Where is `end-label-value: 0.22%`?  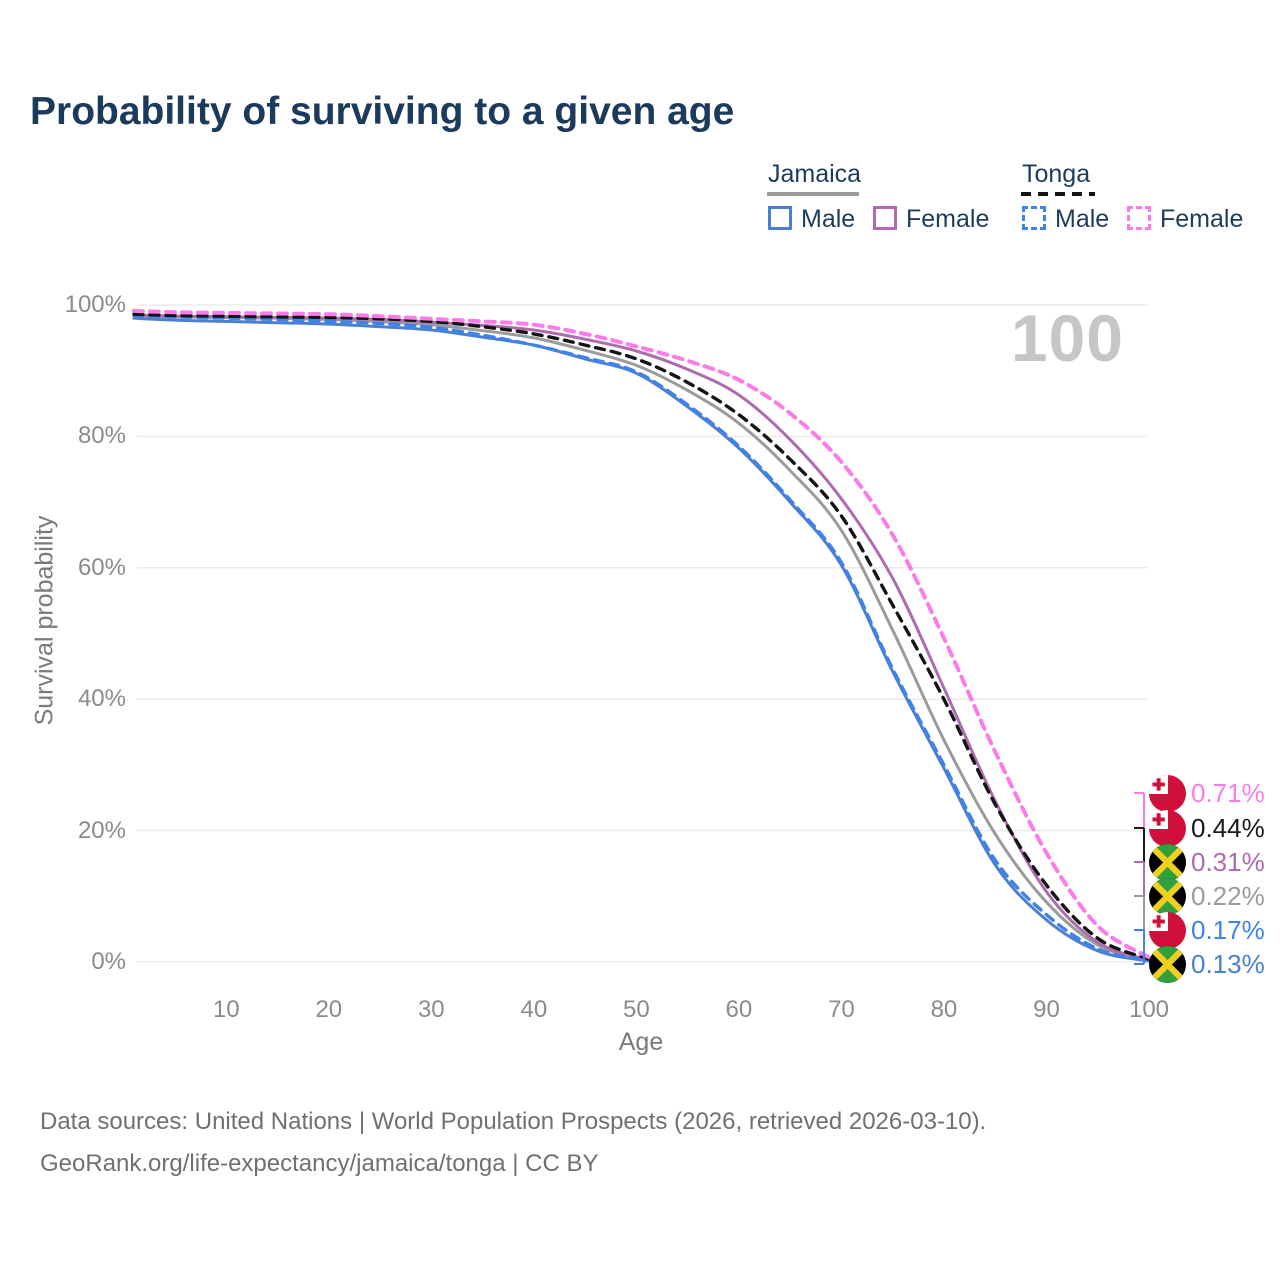
end-label-value: 0.22% is located at coordinates (1228, 895).